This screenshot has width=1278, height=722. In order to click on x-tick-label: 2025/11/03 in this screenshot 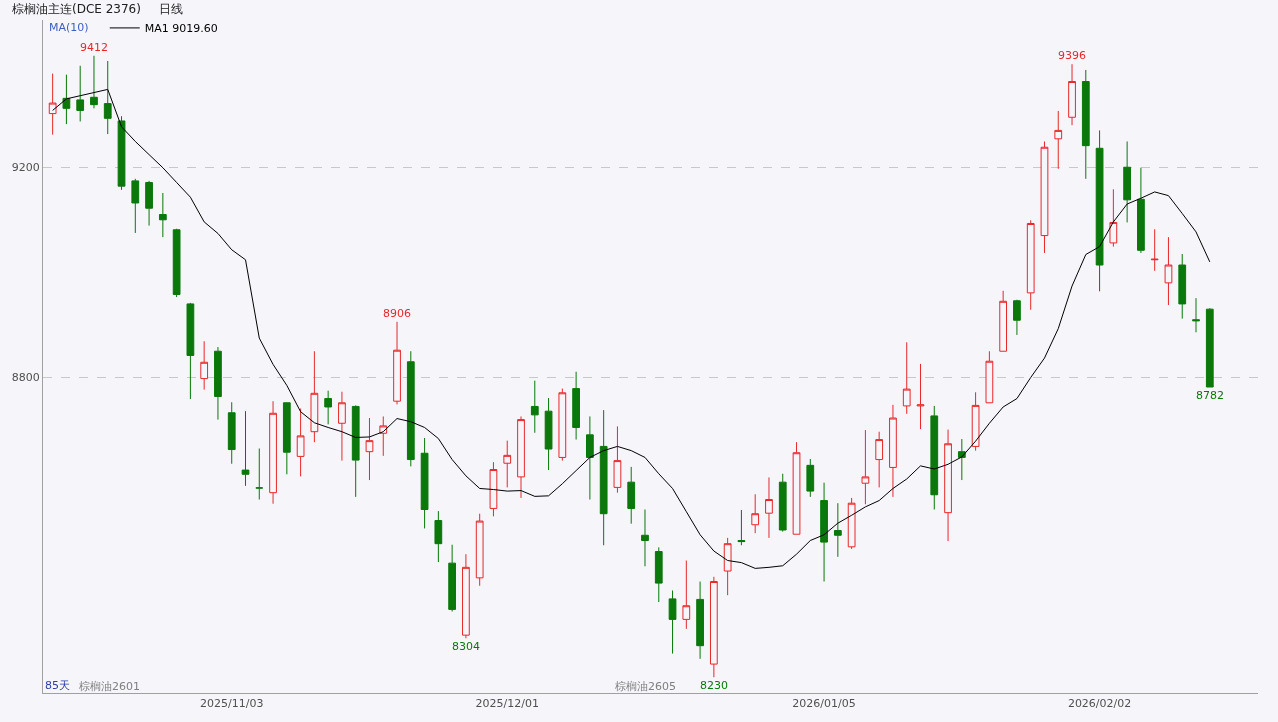, I will do `click(232, 704)`.